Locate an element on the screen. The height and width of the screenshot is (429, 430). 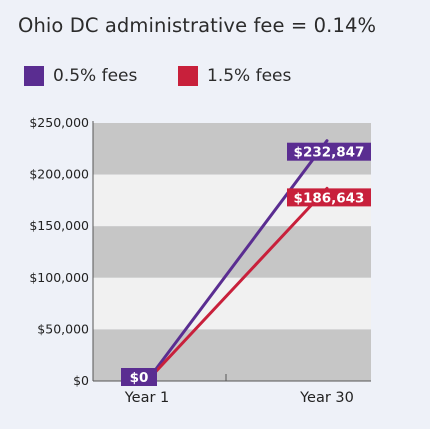
x-tick-label: Year 1 is located at coordinates (147, 398).